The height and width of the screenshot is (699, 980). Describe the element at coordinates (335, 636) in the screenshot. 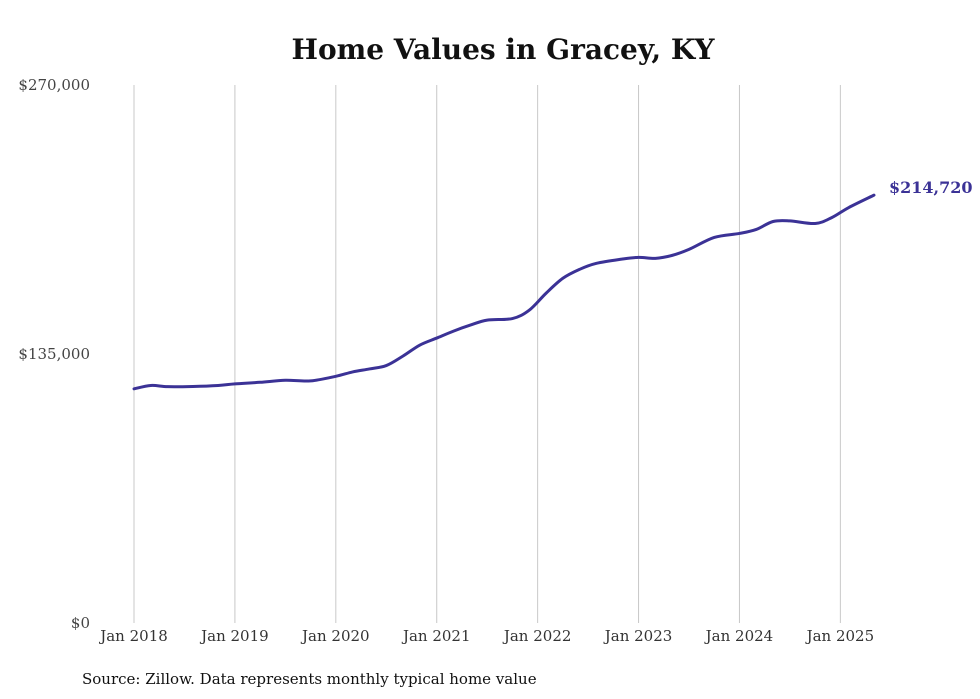

I see `x-tick-label: Jan 2020` at that location.